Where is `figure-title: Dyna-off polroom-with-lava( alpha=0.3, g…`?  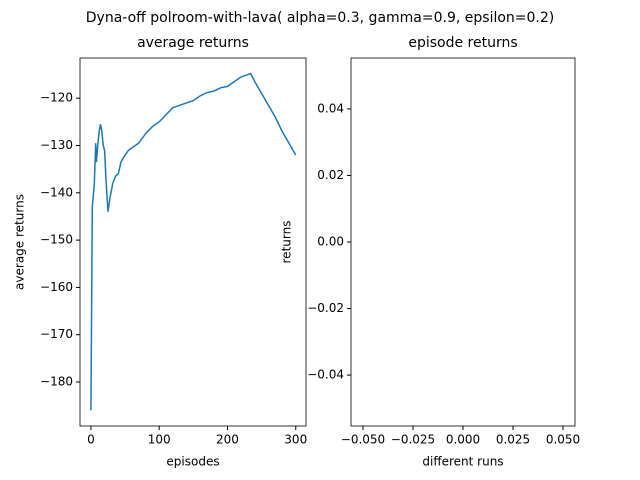
figure-title: Dyna-off polroom-with-lava( alpha=0.3, g… is located at coordinates (320, 18).